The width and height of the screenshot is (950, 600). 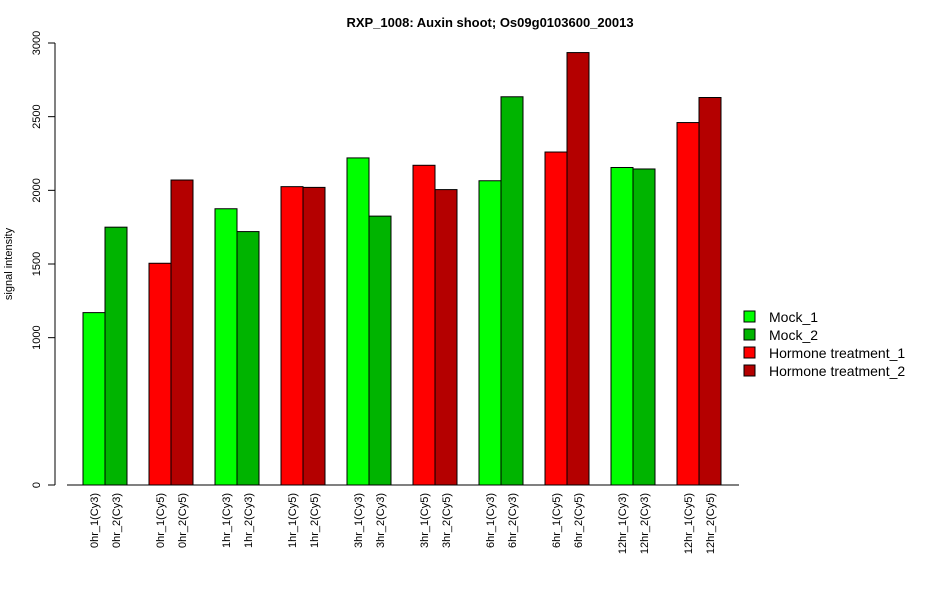 I want to click on x-tick-label: 1hr_2(Cy3), so click(x=249, y=520).